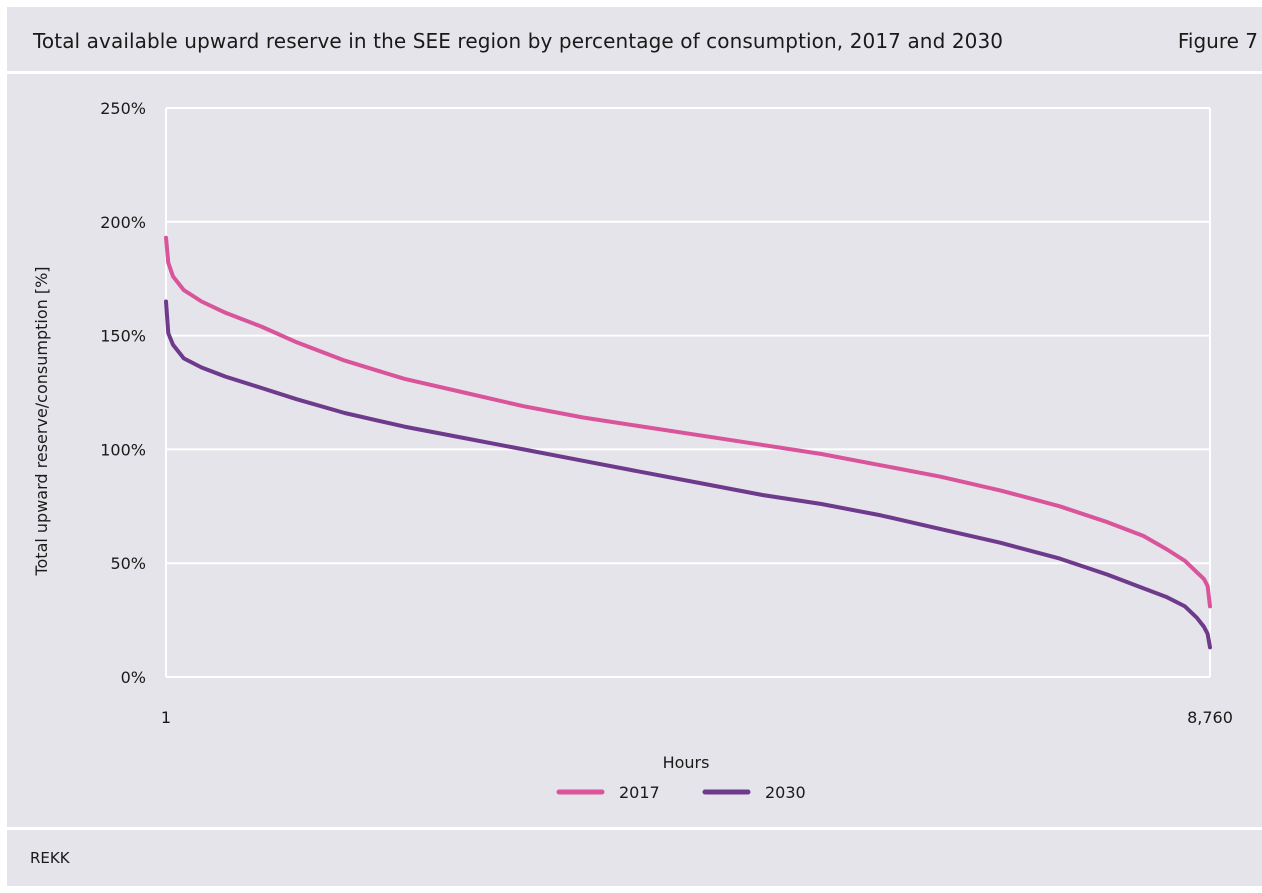 Image resolution: width=1262 pixels, height=893 pixels. What do you see at coordinates (123, 449) in the screenshot?
I see `y-tick-label: 100%` at bounding box center [123, 449].